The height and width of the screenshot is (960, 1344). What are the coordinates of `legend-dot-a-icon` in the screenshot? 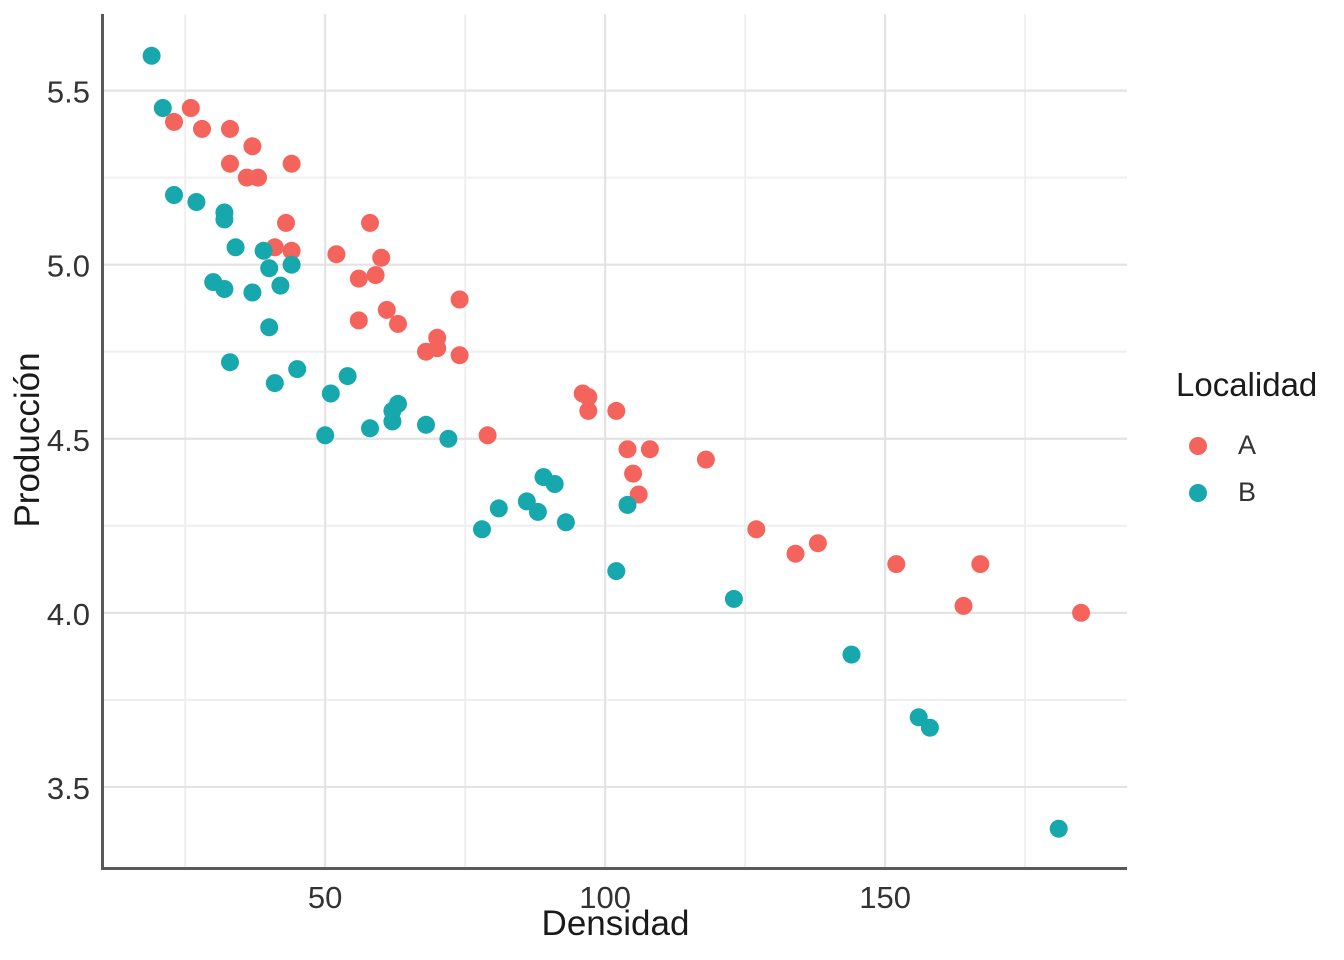 It's located at (1198, 445).